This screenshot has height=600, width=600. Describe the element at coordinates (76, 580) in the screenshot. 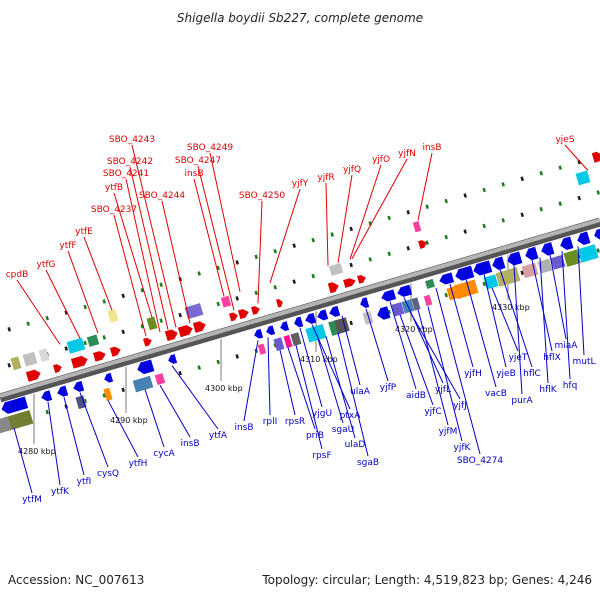

I see `accession-text: Accession: NC_007613` at that location.